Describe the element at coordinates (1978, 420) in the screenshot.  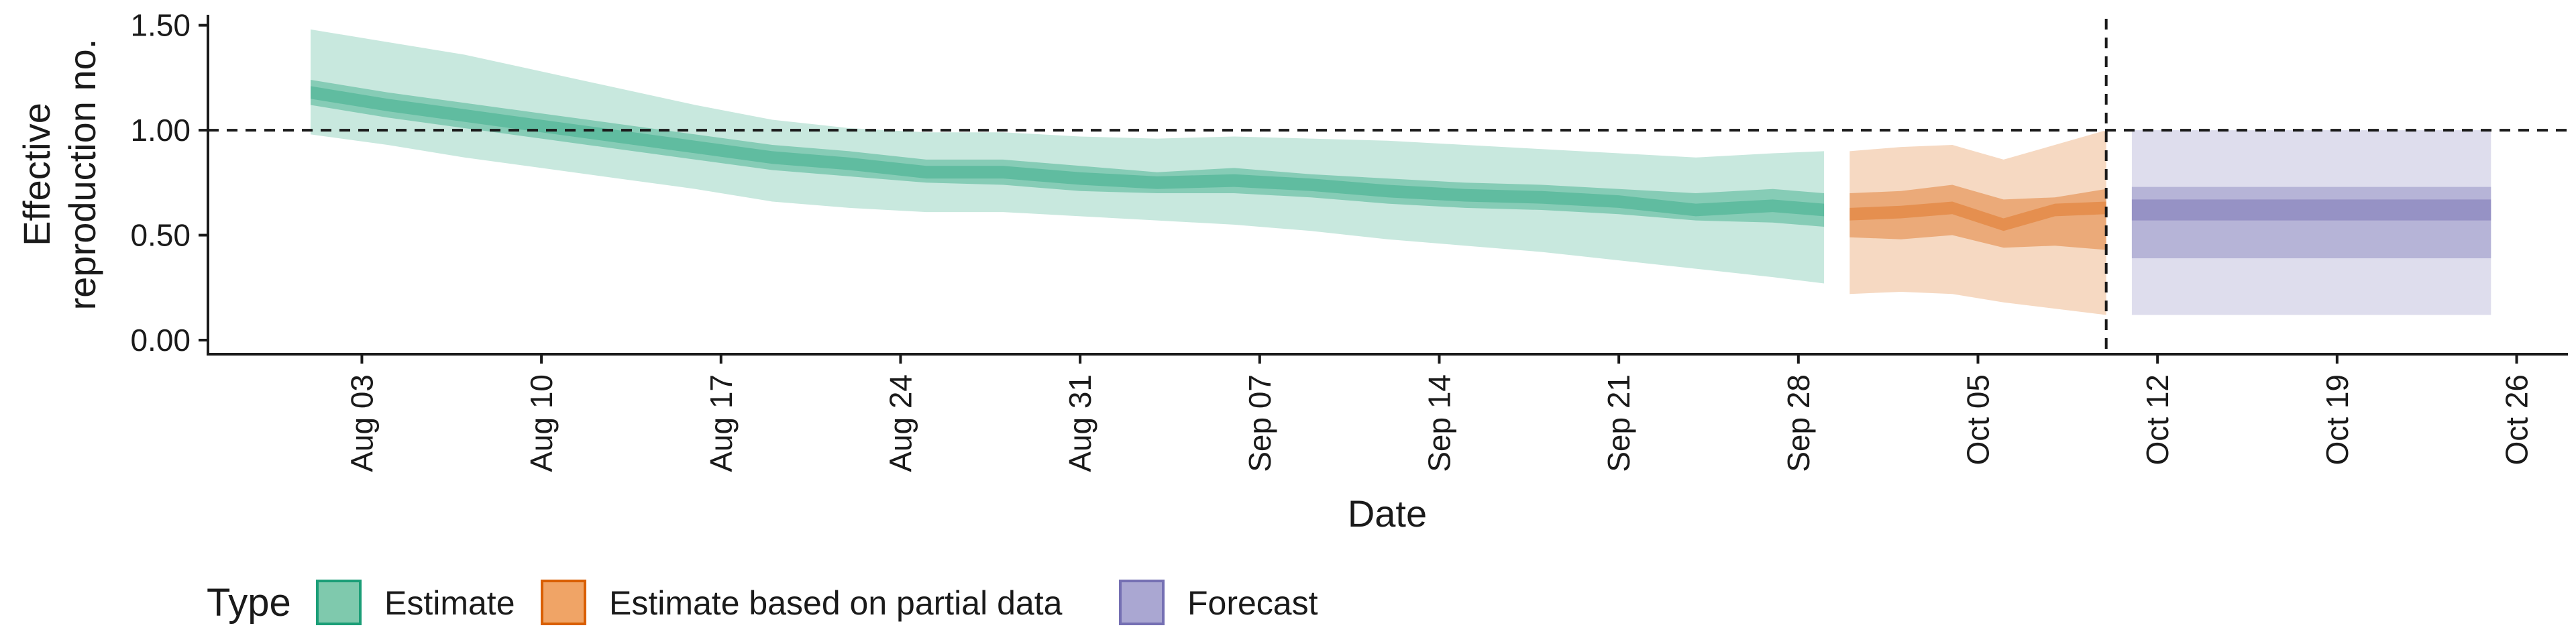
I see `x-tick-label: Oct 05` at that location.